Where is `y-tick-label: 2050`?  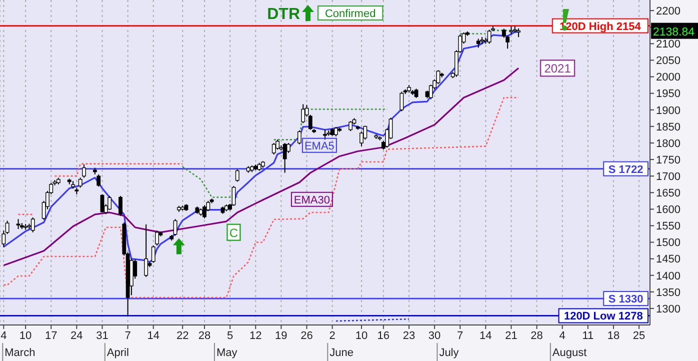
y-tick-label: 2050 is located at coordinates (668, 61).